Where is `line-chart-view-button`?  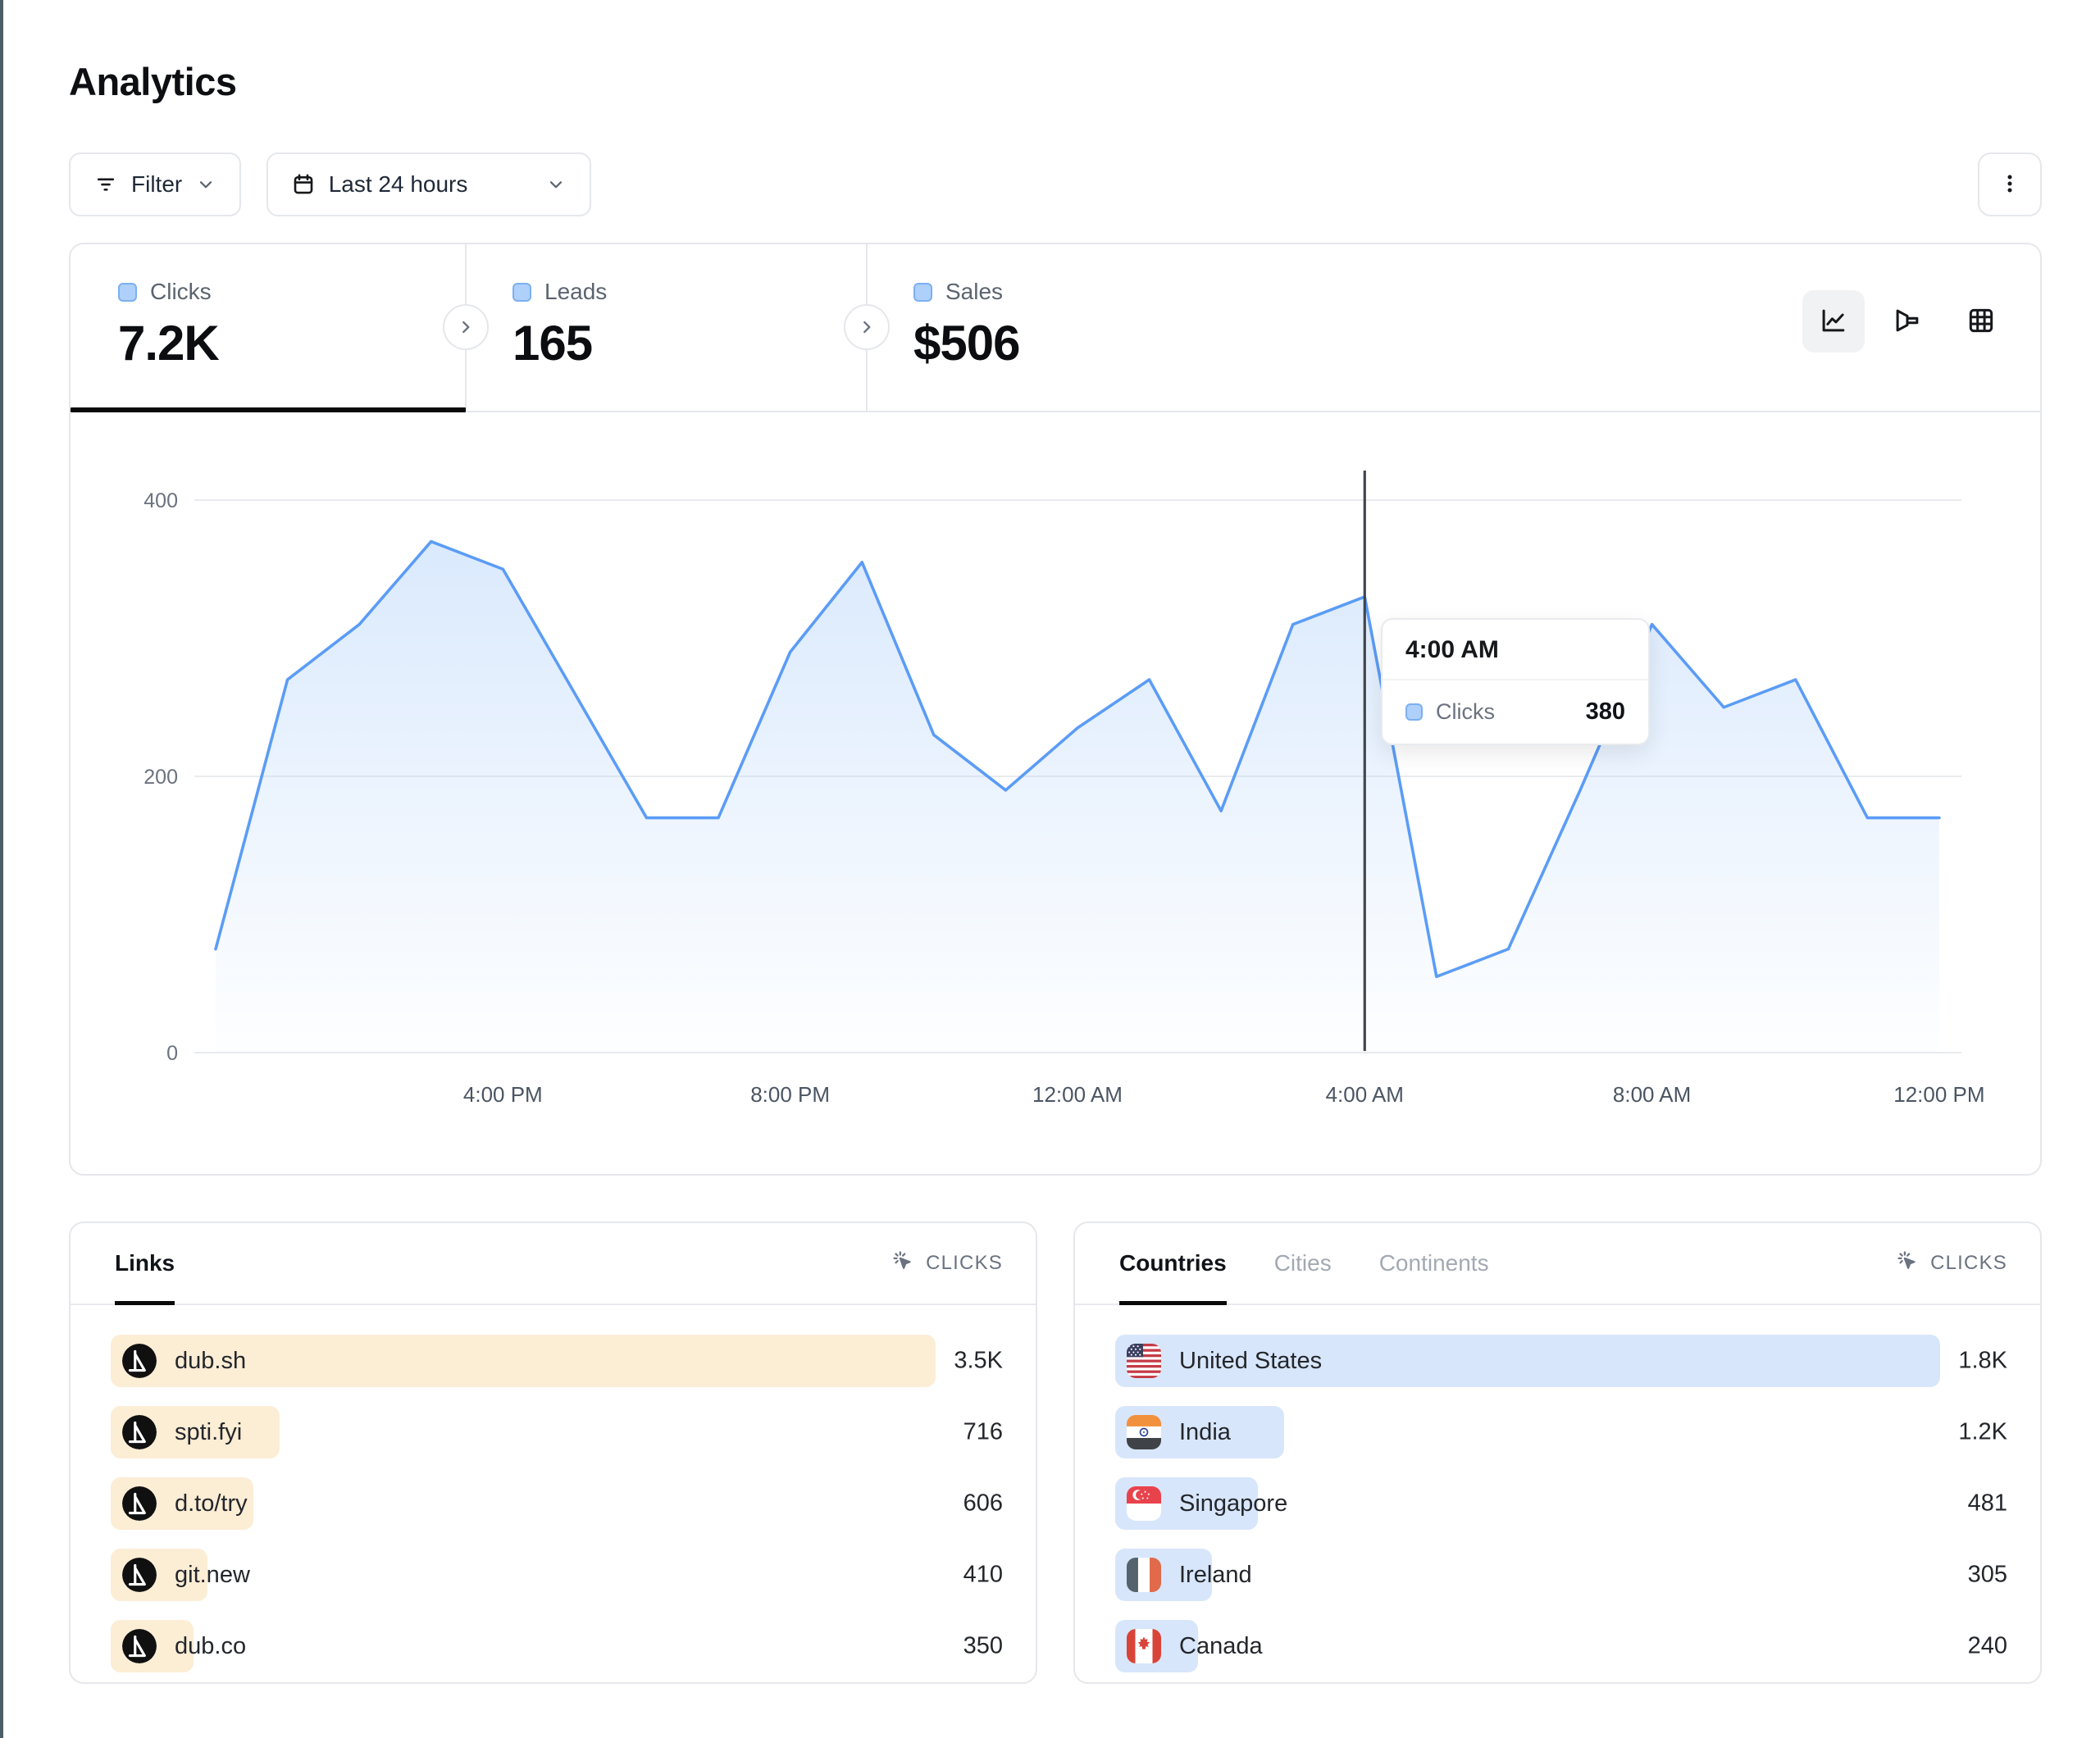 line-chart-view-button is located at coordinates (1833, 321).